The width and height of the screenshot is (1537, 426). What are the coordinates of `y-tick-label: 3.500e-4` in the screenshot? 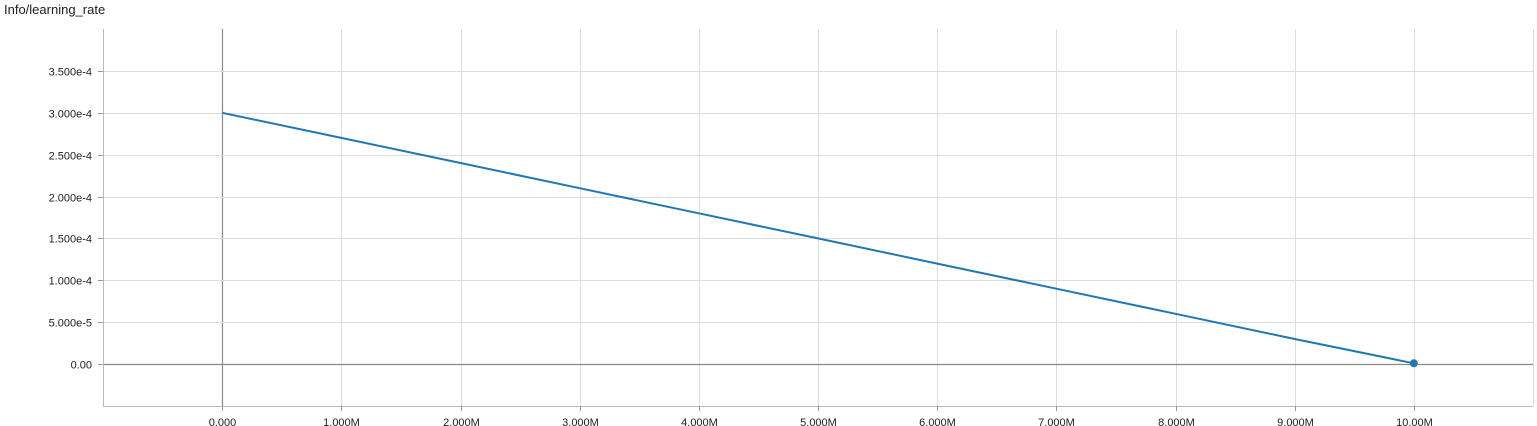 It's located at (70, 73).